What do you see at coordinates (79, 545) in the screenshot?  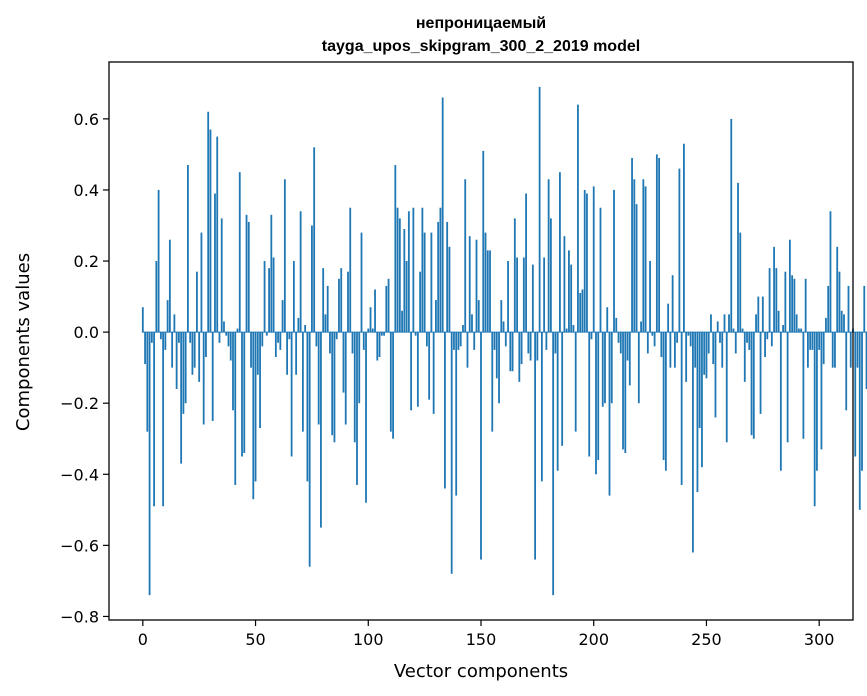 I see `y-tick-label: −0.6` at bounding box center [79, 545].